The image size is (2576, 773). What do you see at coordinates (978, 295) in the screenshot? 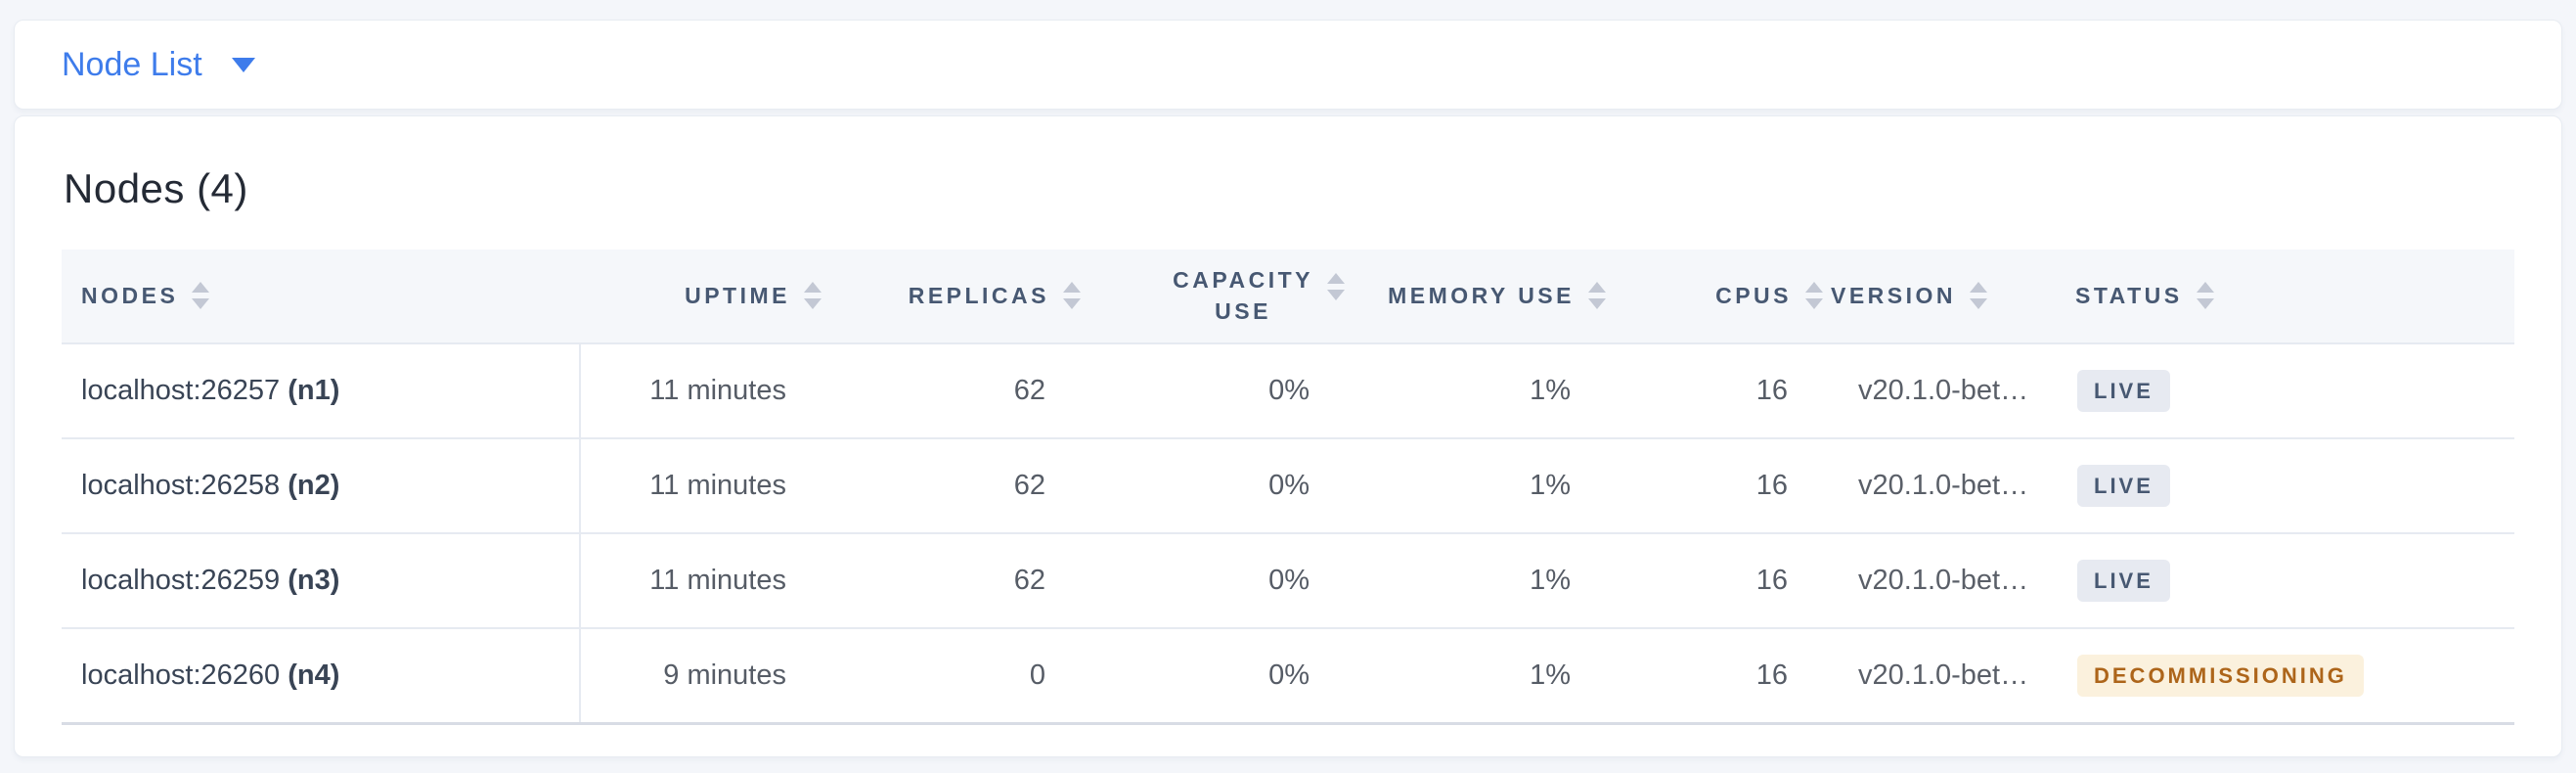
I see `column-label: REPLICAS` at bounding box center [978, 295].